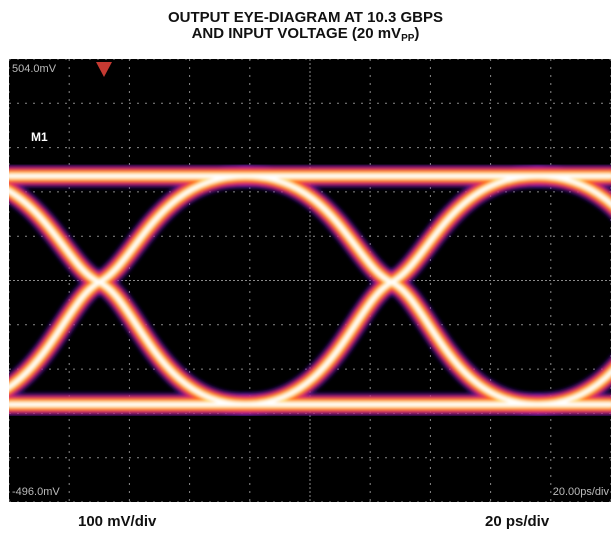  I want to click on horizontal-scale-label: 20 ps/div, so click(517, 521).